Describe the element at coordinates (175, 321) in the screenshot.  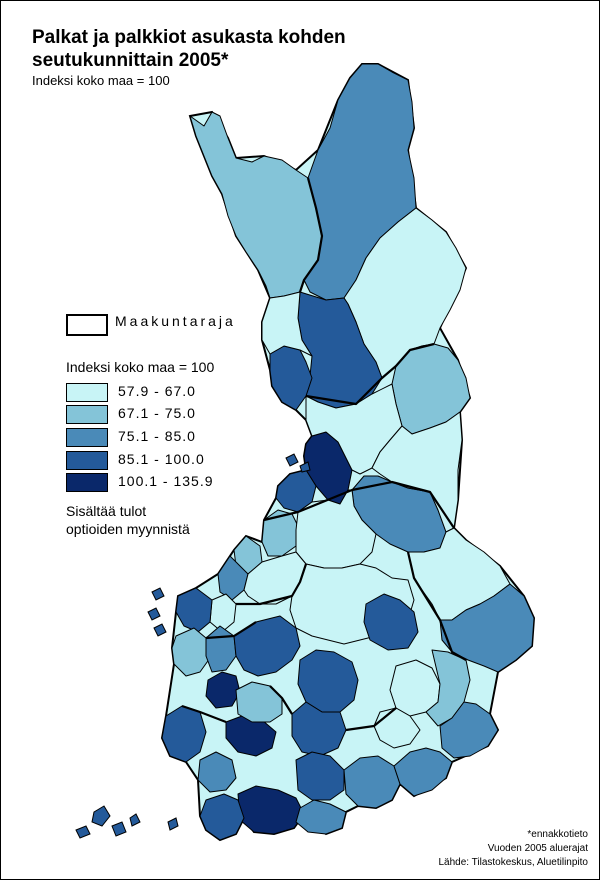
I see `legend-boundary-label: Maakuntaraja` at that location.